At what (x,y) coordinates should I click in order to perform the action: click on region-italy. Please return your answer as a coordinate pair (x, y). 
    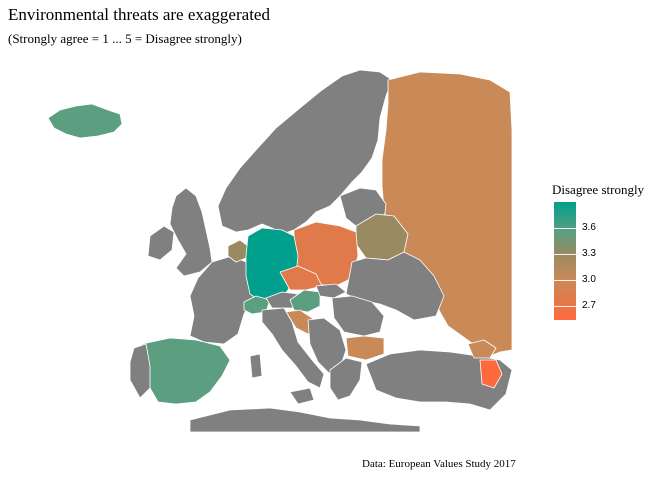
    Looking at the image, I should click on (293, 348).